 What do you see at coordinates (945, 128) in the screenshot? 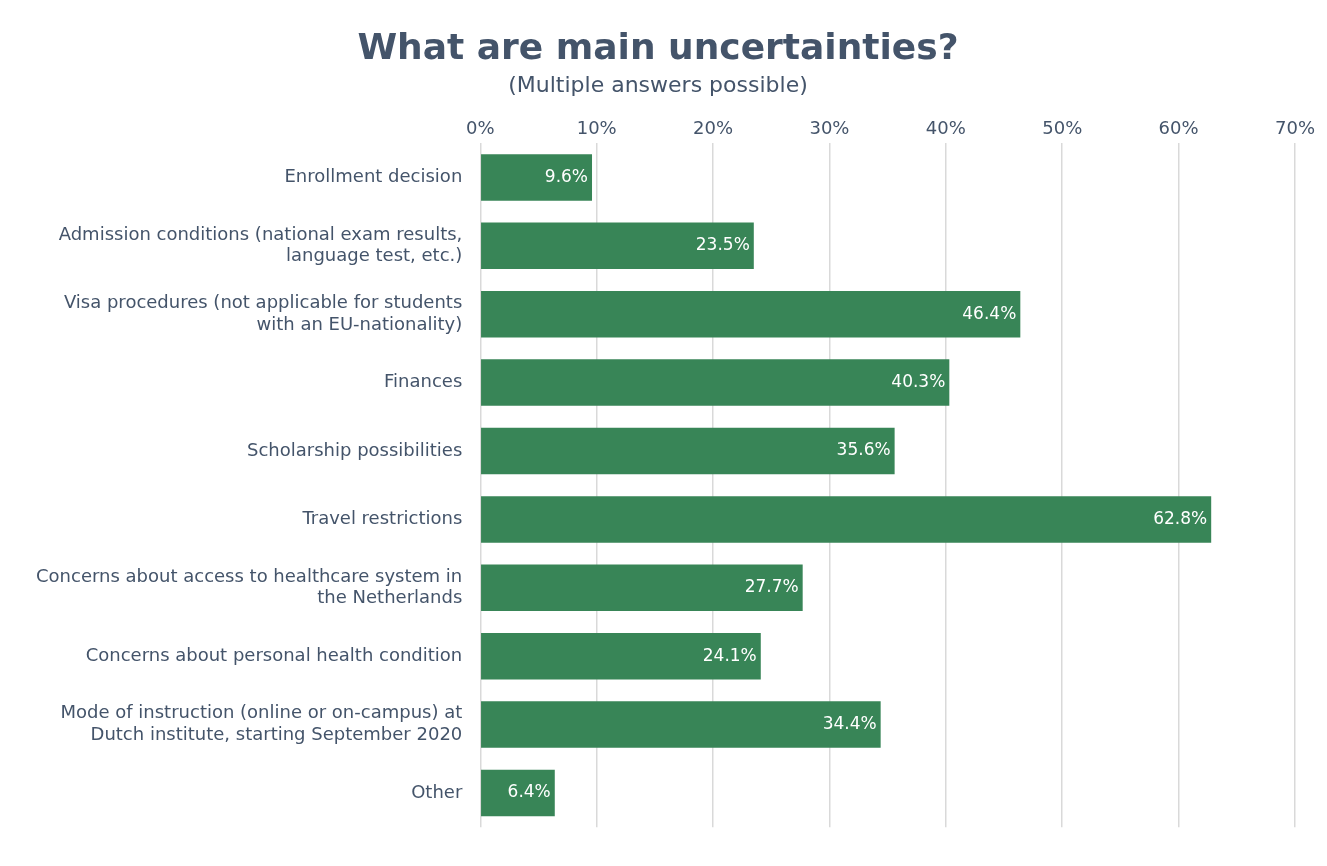
I see `x-tick-label: 40%` at bounding box center [945, 128].